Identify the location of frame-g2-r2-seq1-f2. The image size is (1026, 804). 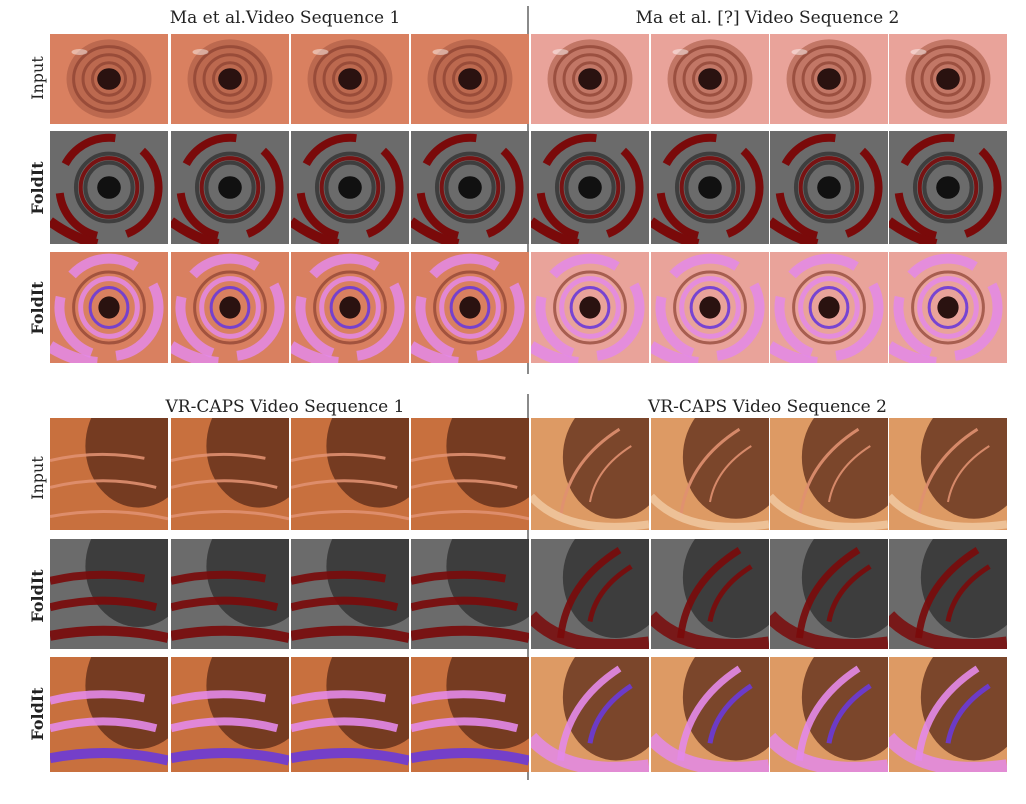
(230, 594).